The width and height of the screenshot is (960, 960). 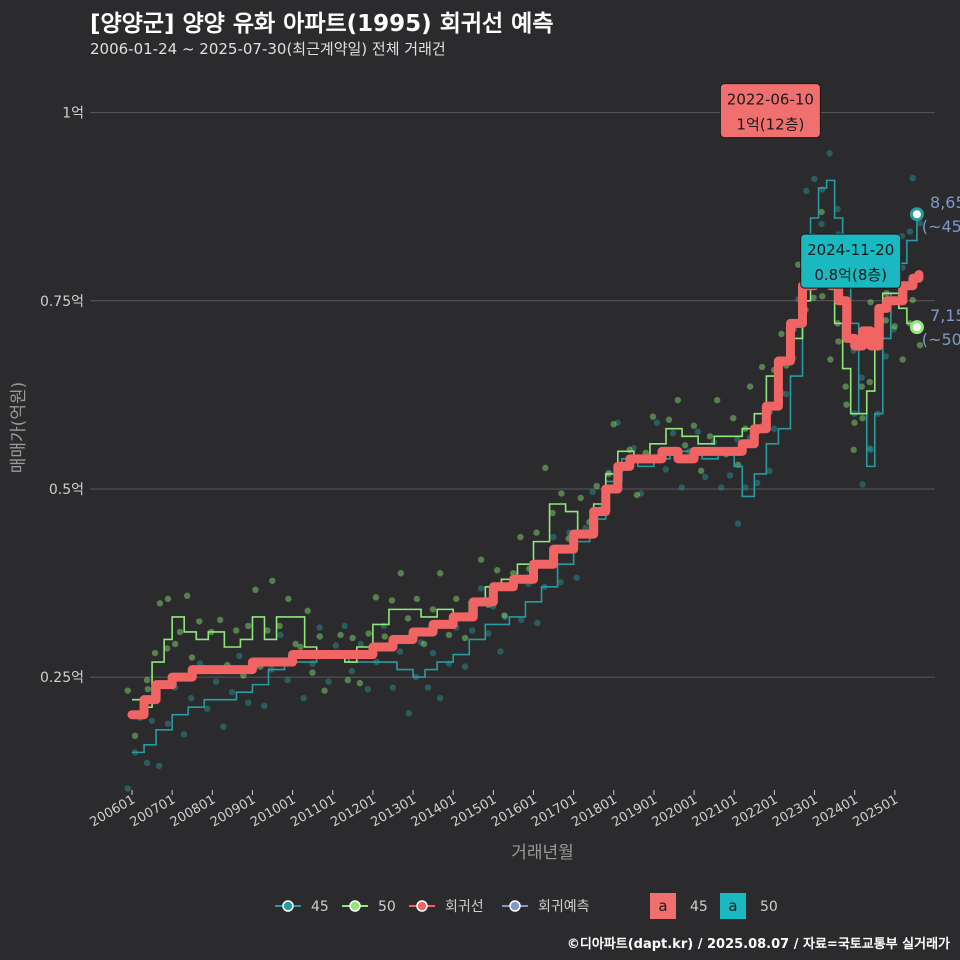 I want to click on y-axis-label: 매매가(억원), so click(x=19, y=427).